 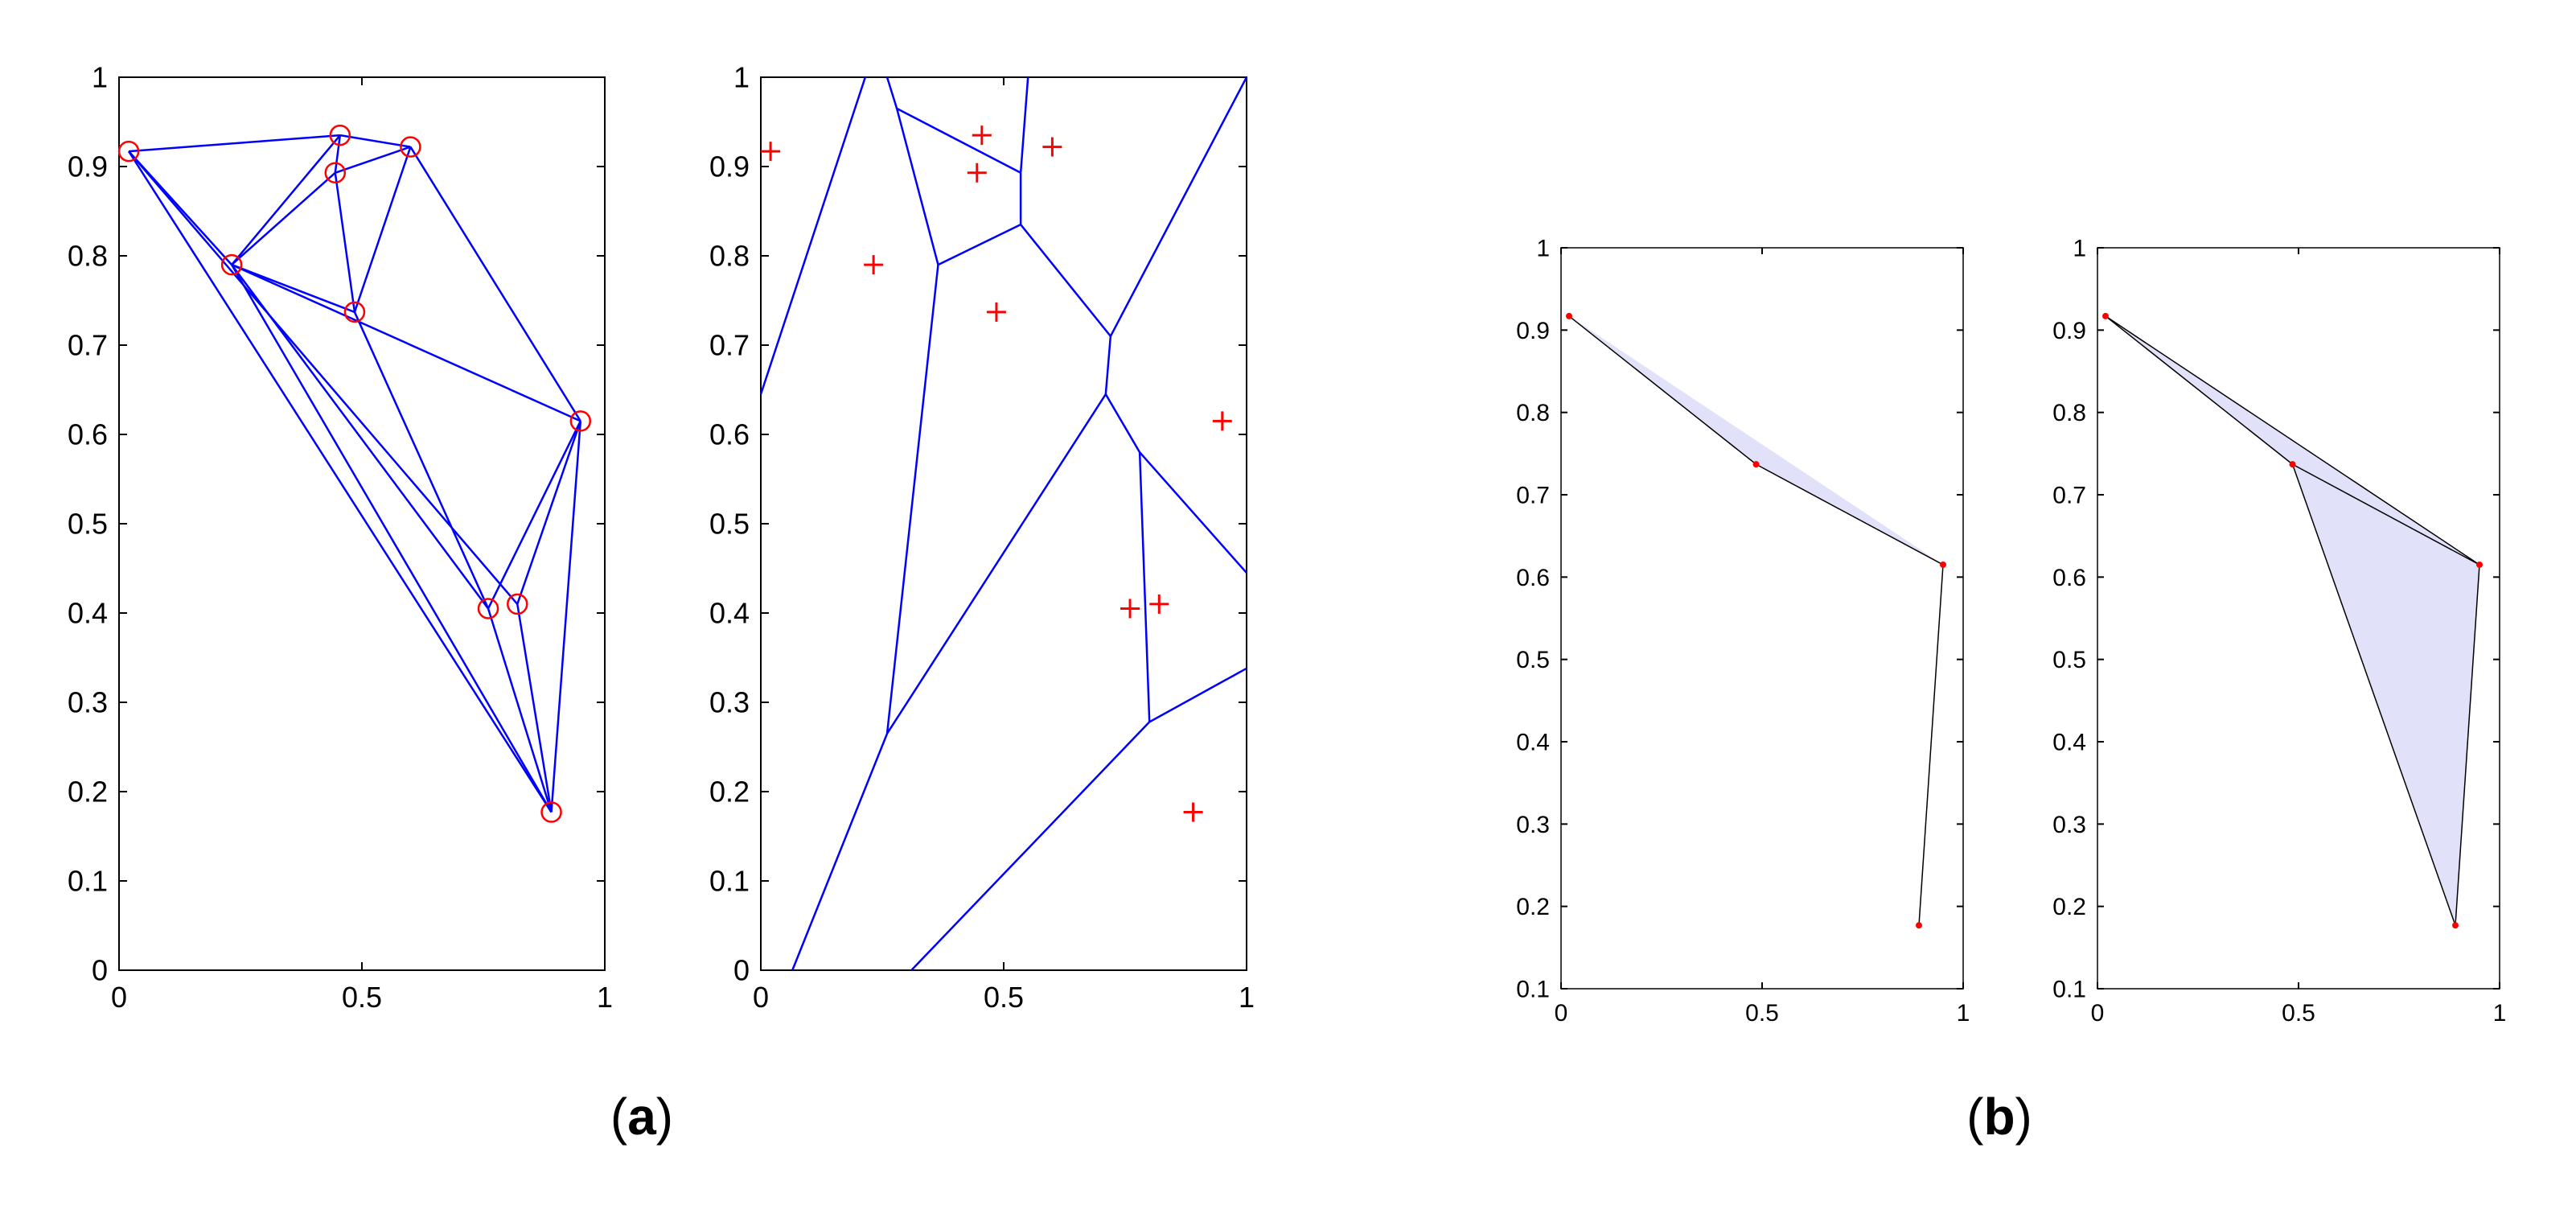 I want to click on plot-hull-full: 0 0.5 1 0.1 0.2 0.3 0.4 0.5 0.6 0.7 0.8 0.9 1, so click(x=2279, y=631).